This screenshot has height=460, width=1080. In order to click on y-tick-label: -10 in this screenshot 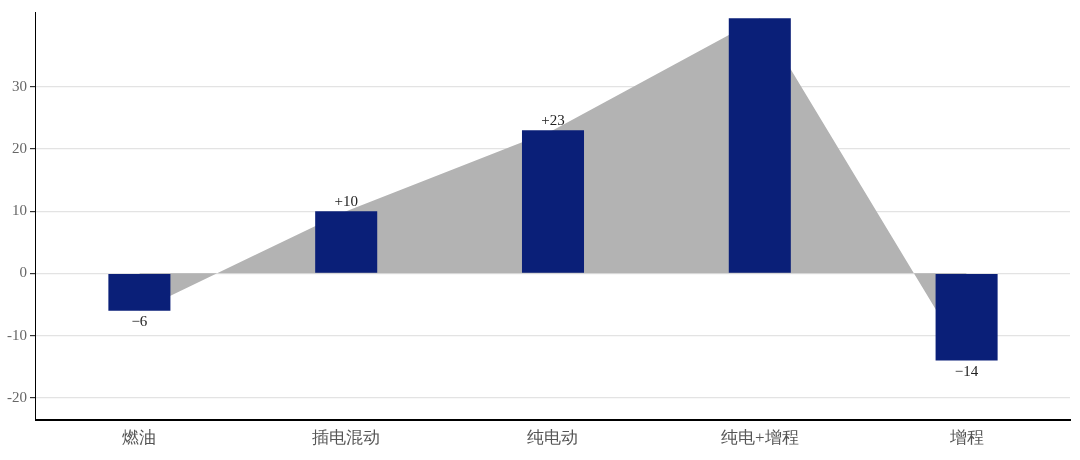, I will do `click(17, 334)`.